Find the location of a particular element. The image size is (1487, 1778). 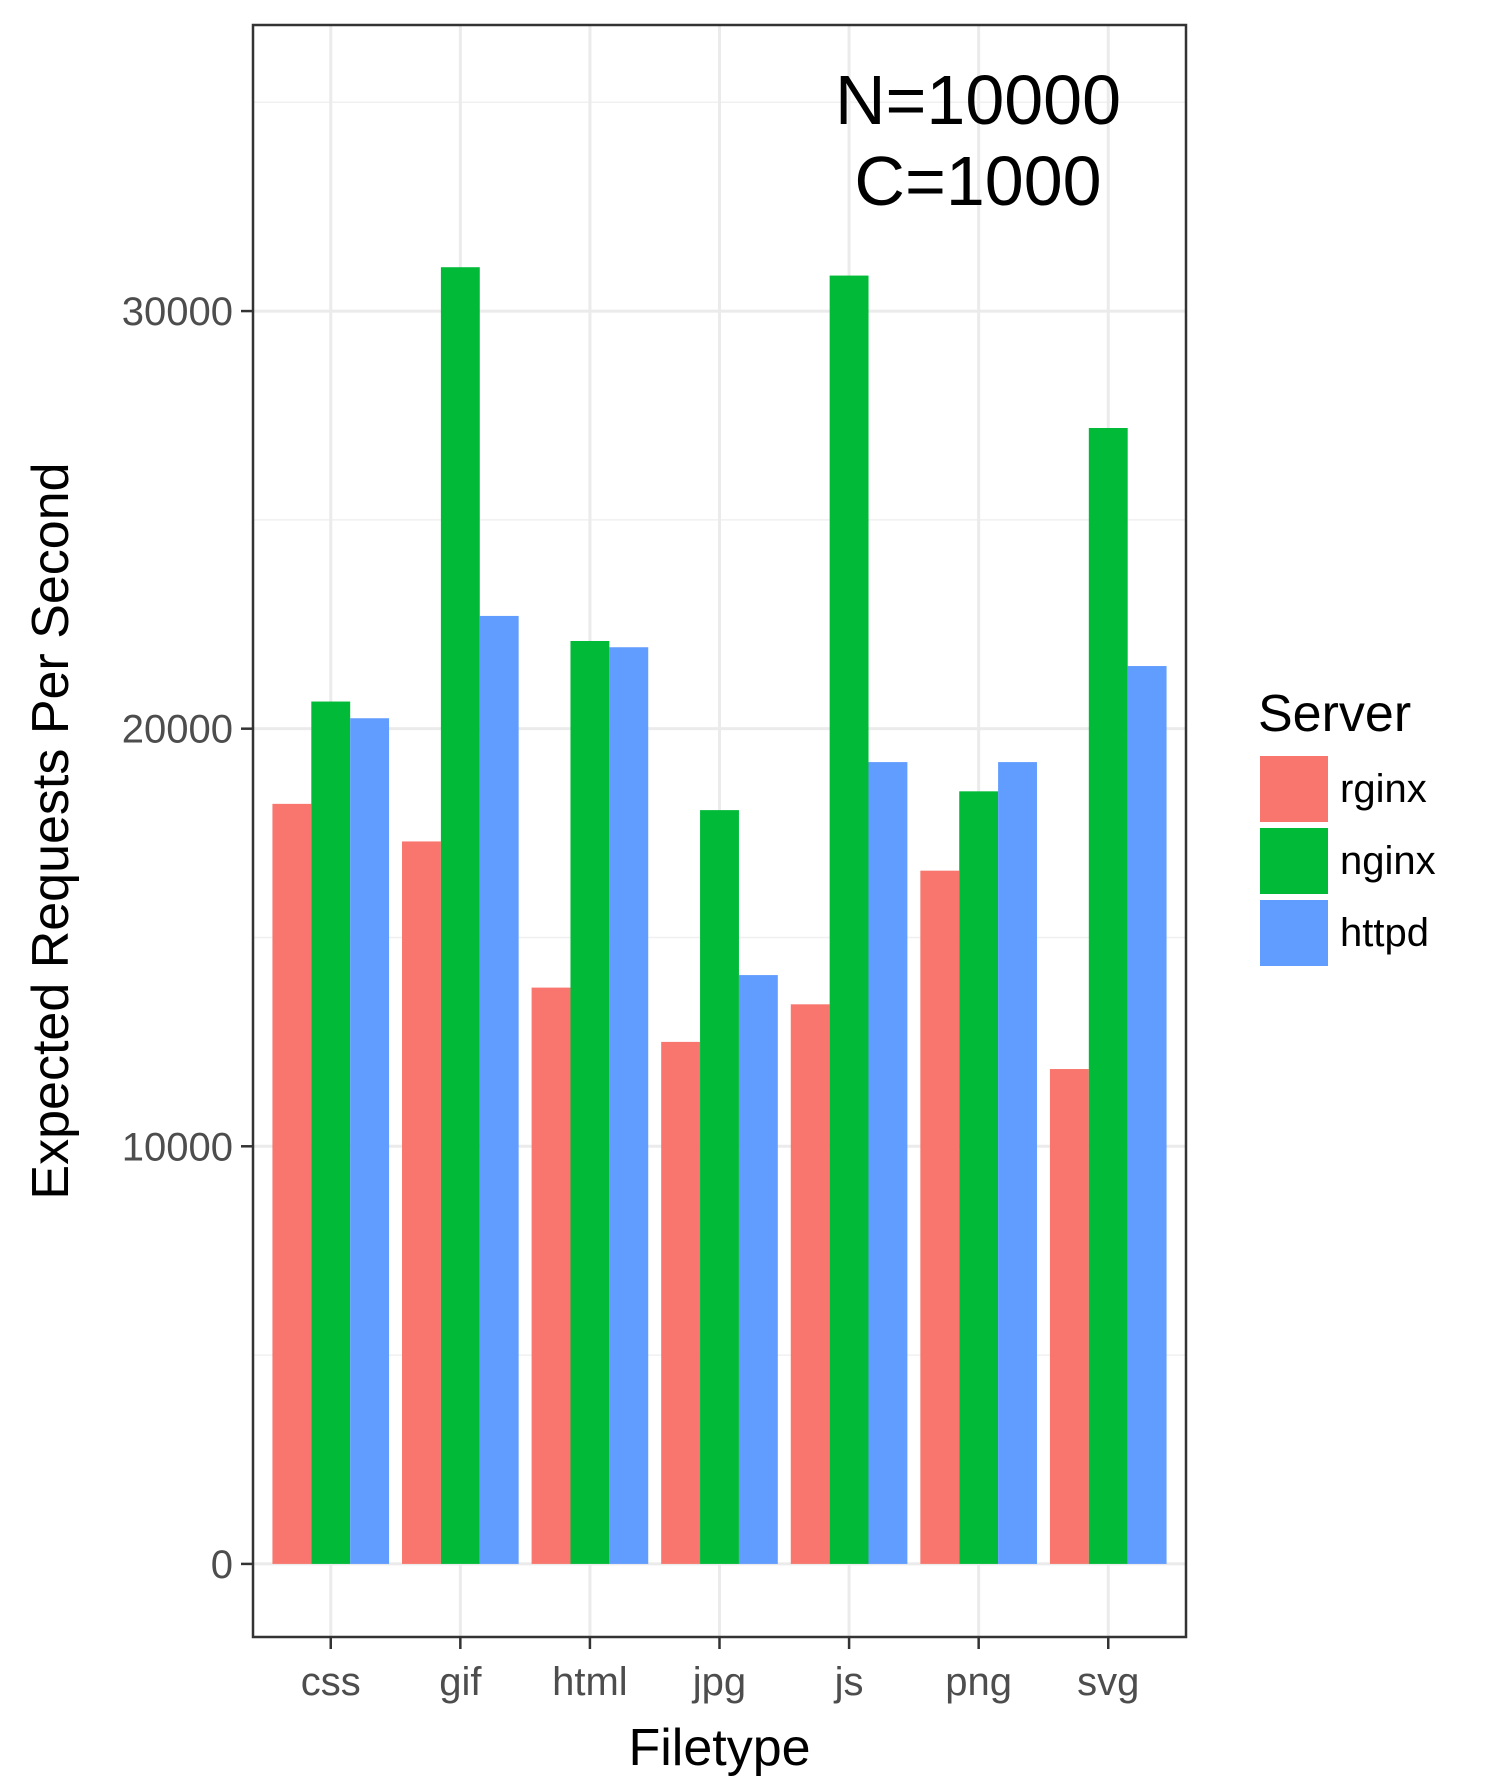

legend-label-nginx: nginx is located at coordinates (1388, 861).